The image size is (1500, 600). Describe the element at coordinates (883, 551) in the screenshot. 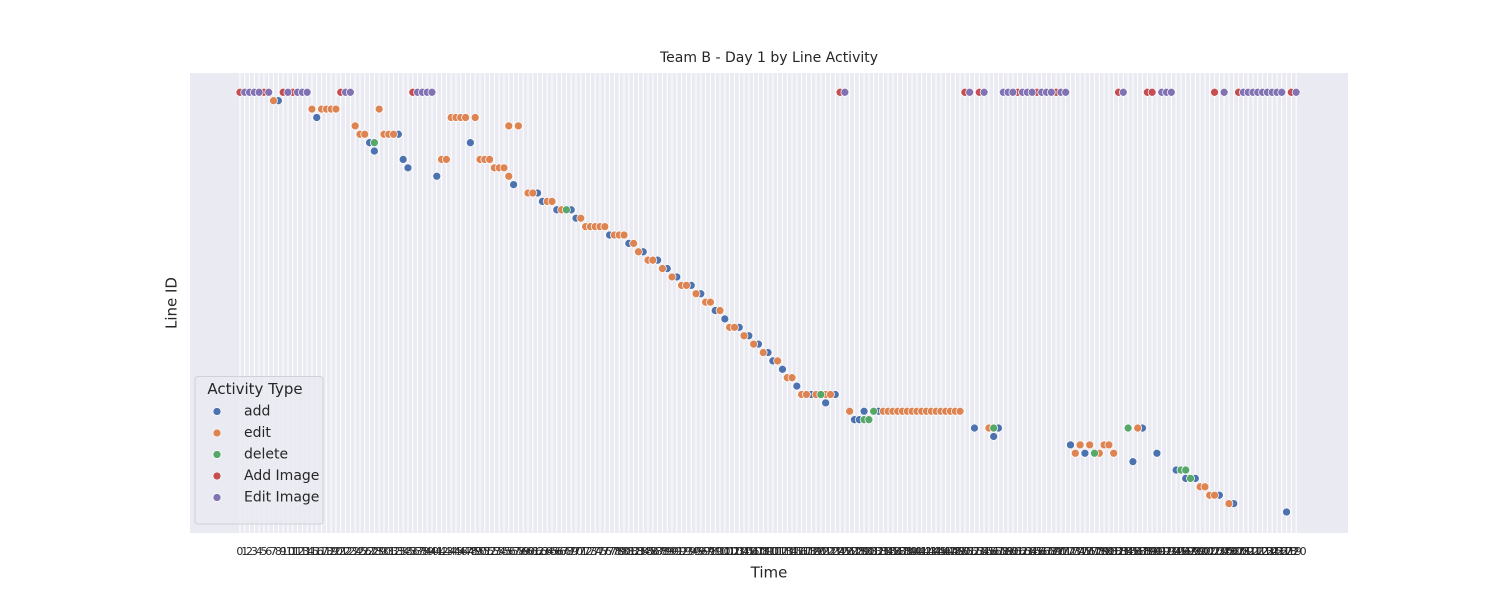

I see `x-tick-label: 134` at that location.